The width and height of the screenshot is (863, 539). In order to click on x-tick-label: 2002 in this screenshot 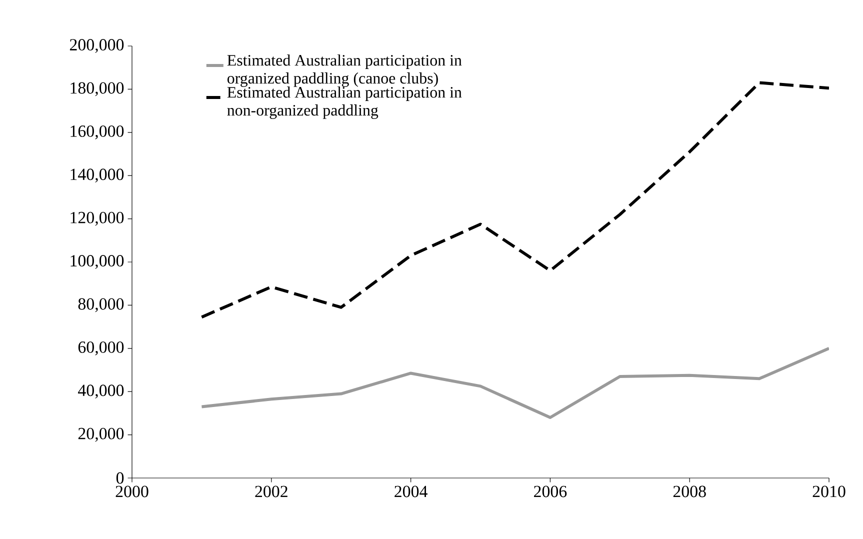, I will do `click(271, 492)`.